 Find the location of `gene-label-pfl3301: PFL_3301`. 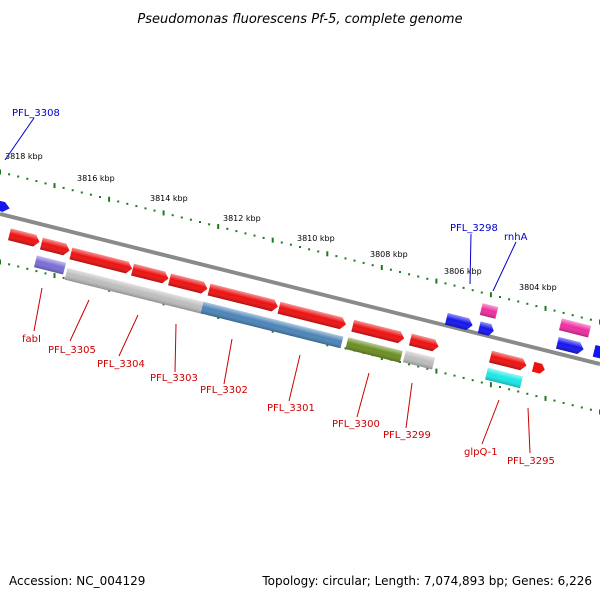

gene-label-pfl3301: PFL_3301 is located at coordinates (291, 408).